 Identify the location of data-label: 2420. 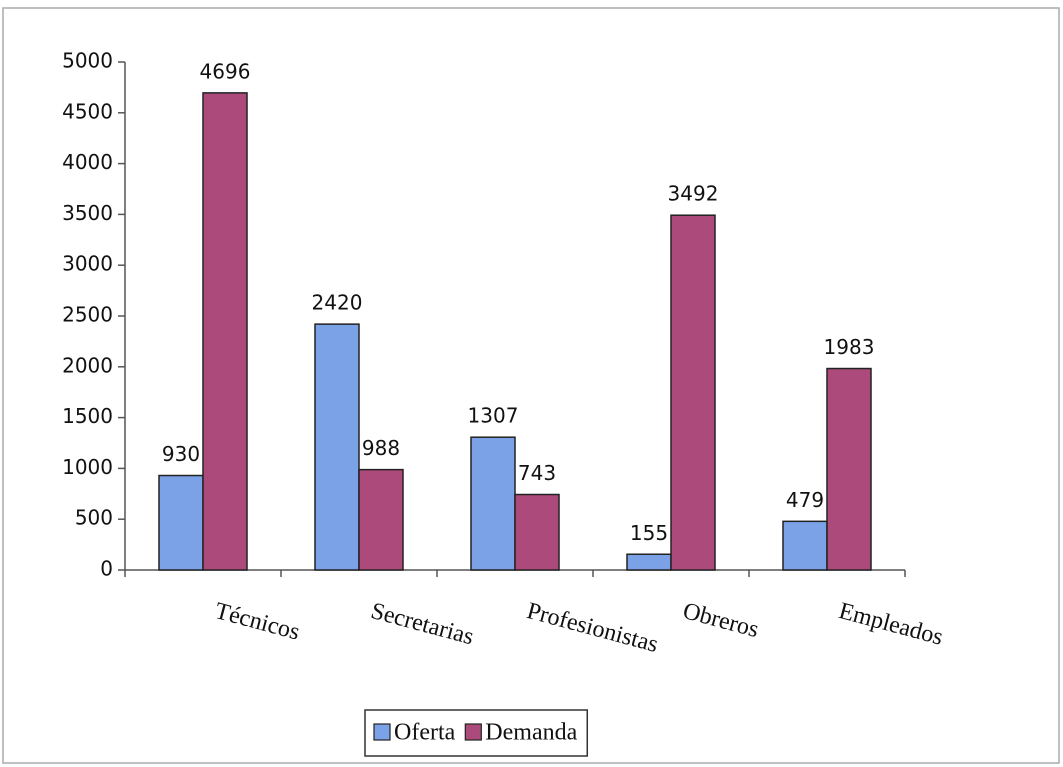
(337, 303).